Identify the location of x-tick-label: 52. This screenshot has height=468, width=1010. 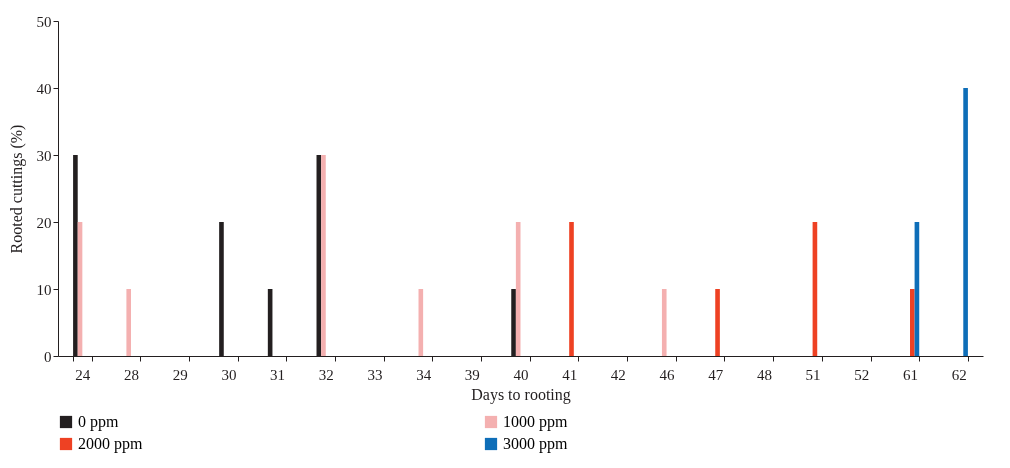
(862, 374).